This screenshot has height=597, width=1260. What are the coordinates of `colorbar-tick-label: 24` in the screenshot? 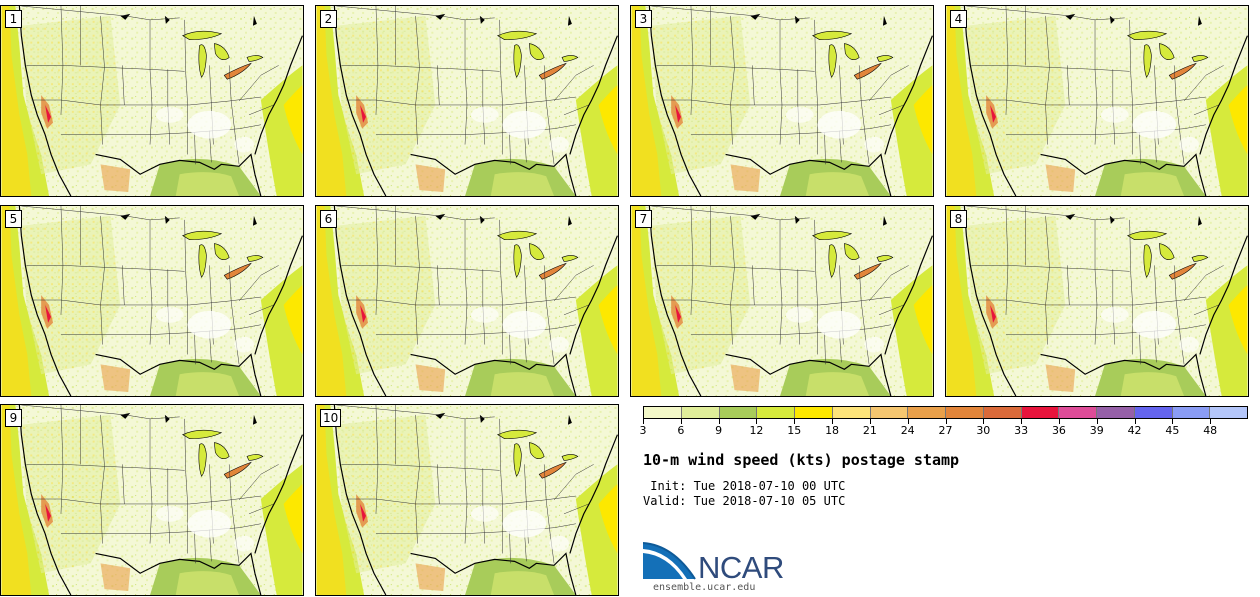 It's located at (907, 430).